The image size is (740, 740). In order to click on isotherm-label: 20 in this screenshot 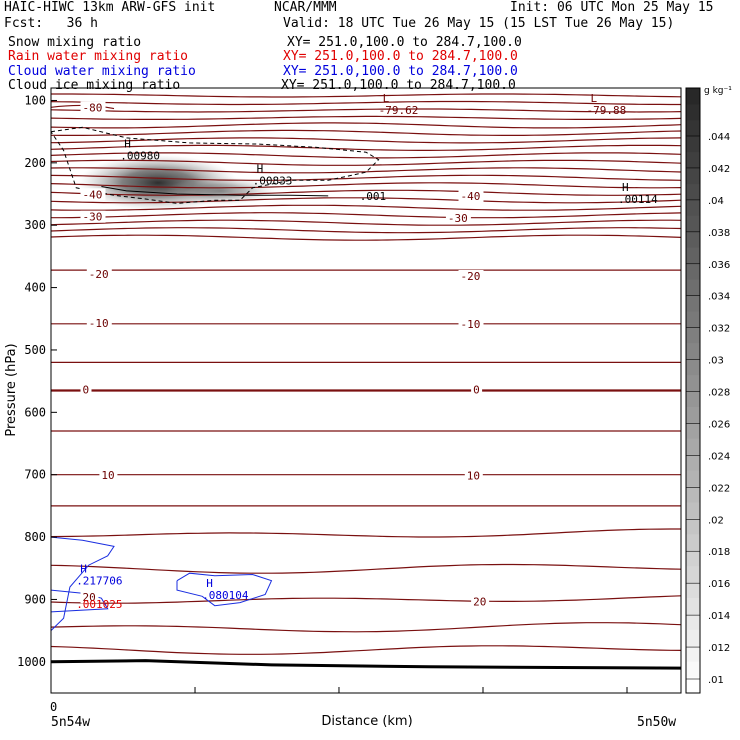, I will do `click(89, 597)`.